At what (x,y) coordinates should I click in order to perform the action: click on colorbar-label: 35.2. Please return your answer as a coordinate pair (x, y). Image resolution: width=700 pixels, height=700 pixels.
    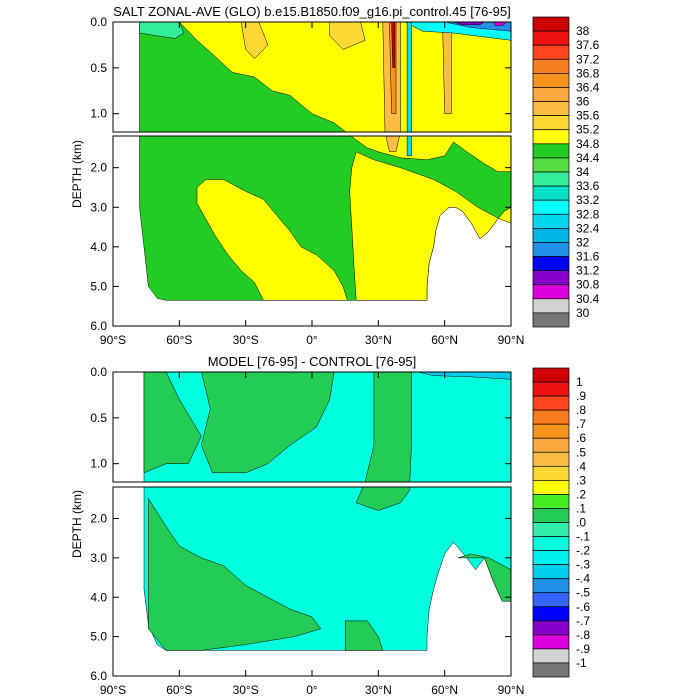
    Looking at the image, I should click on (588, 130).